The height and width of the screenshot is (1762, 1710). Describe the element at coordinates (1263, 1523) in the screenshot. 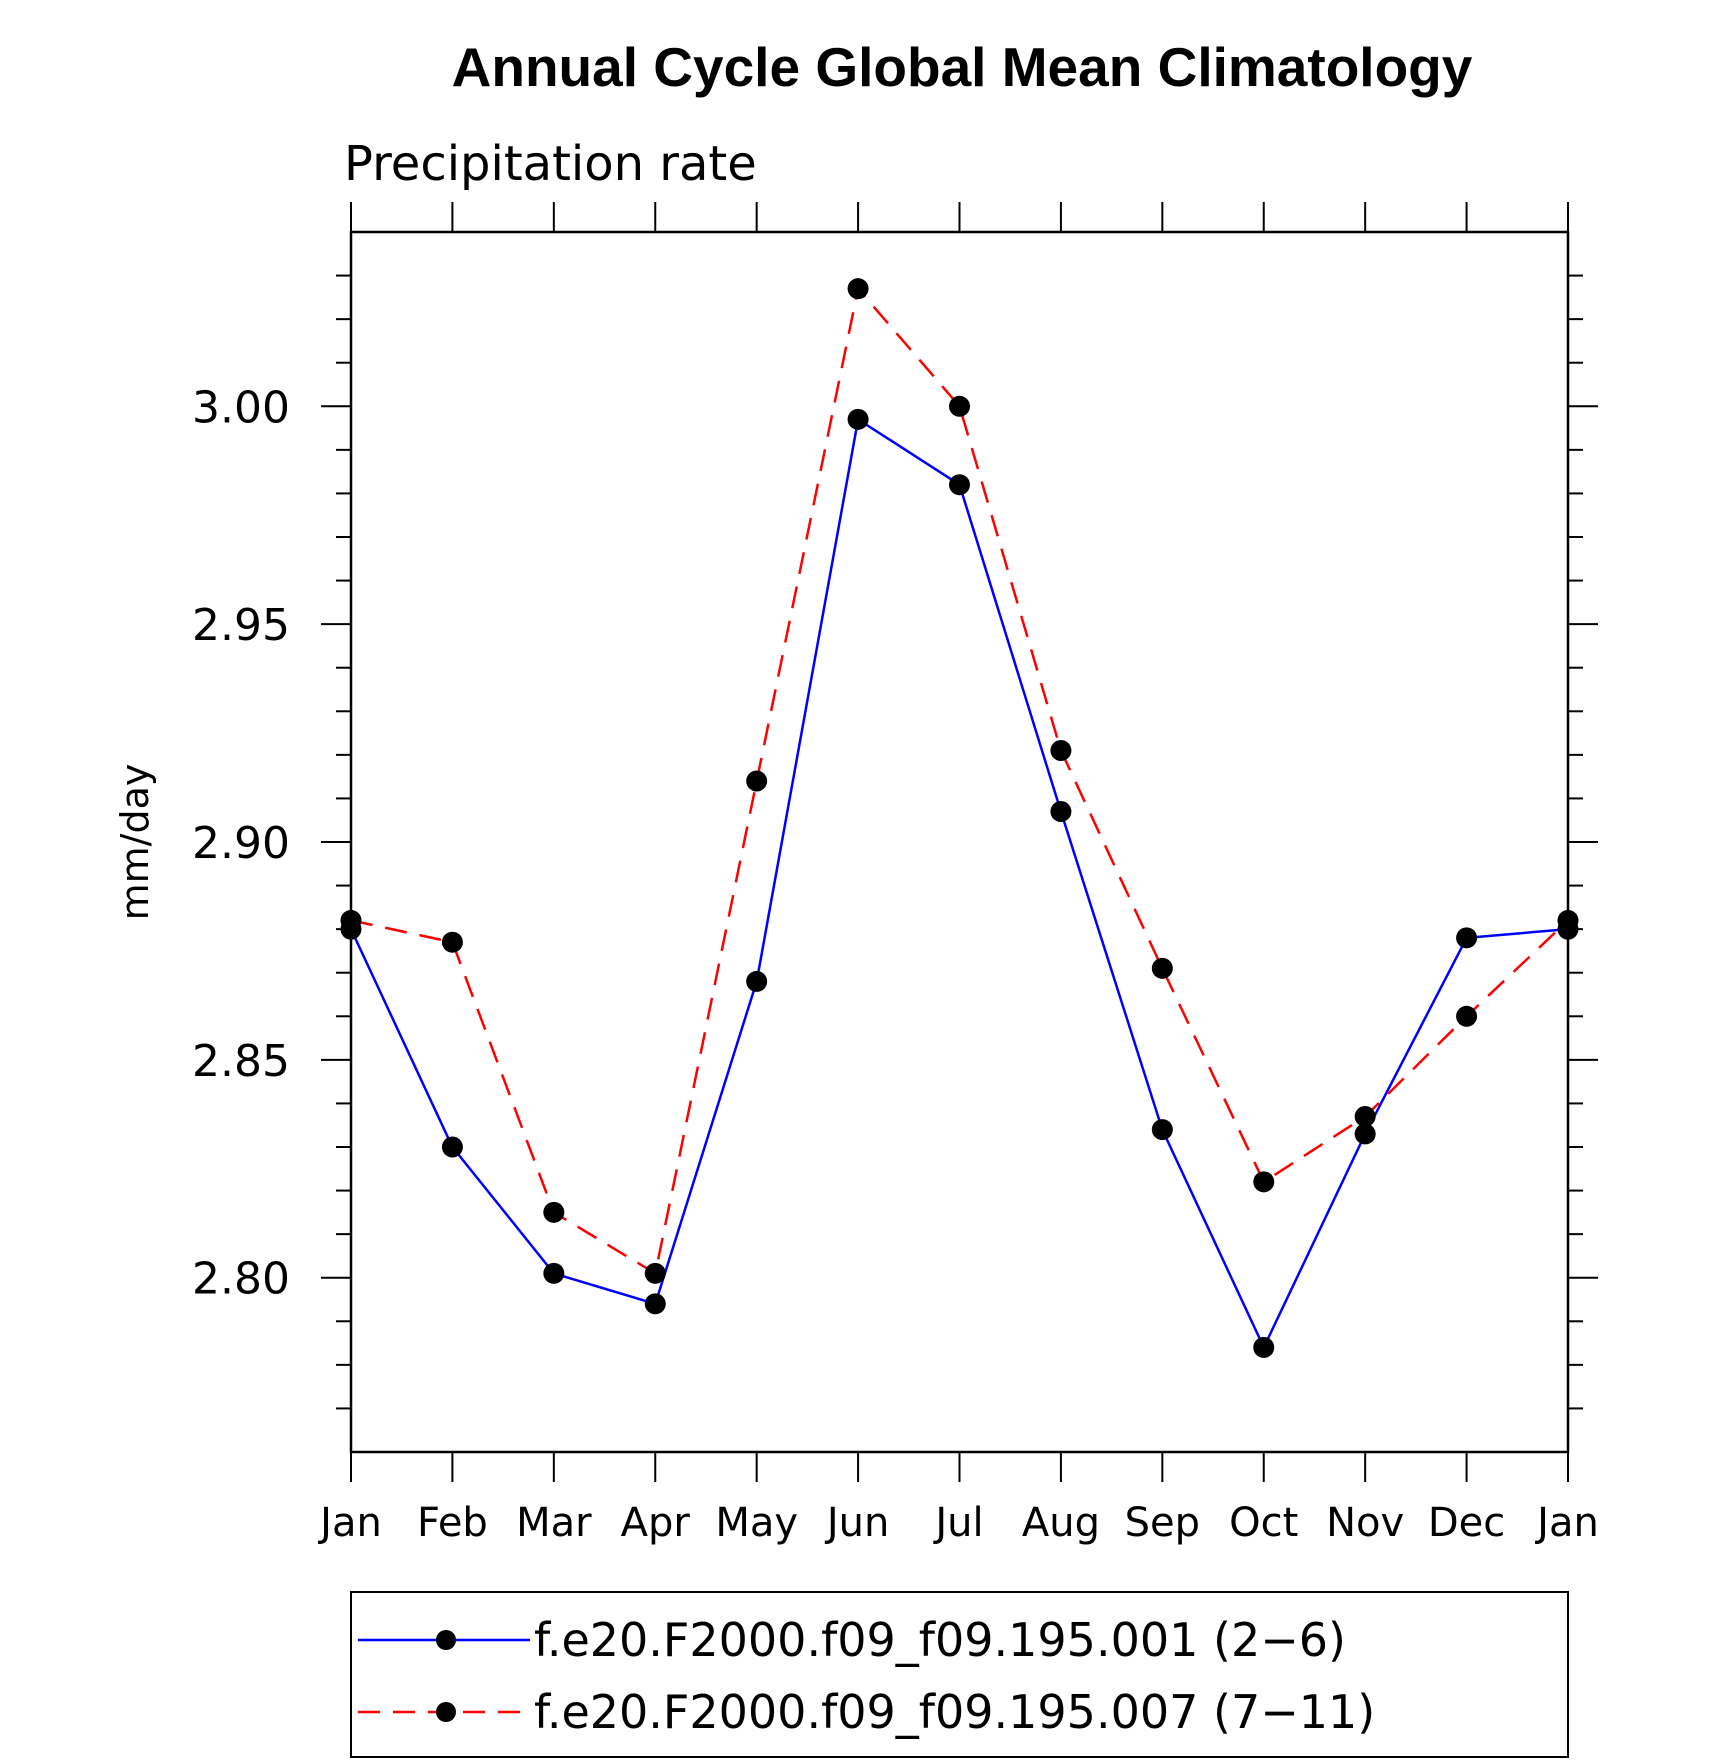

I see `x-tick-label: Oct` at that location.